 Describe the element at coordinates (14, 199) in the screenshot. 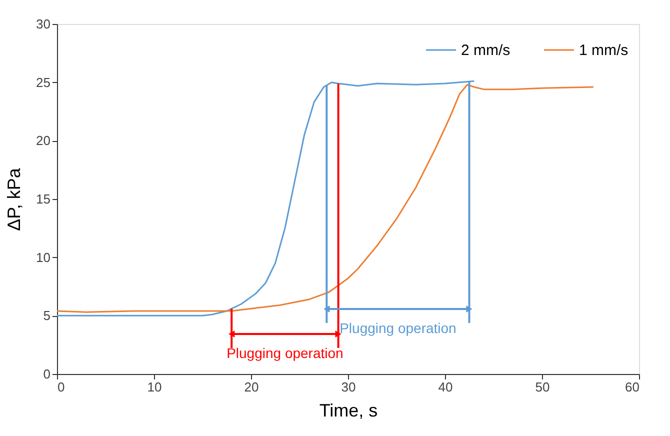

I see `y-axis-title: ΔP, kPa` at that location.